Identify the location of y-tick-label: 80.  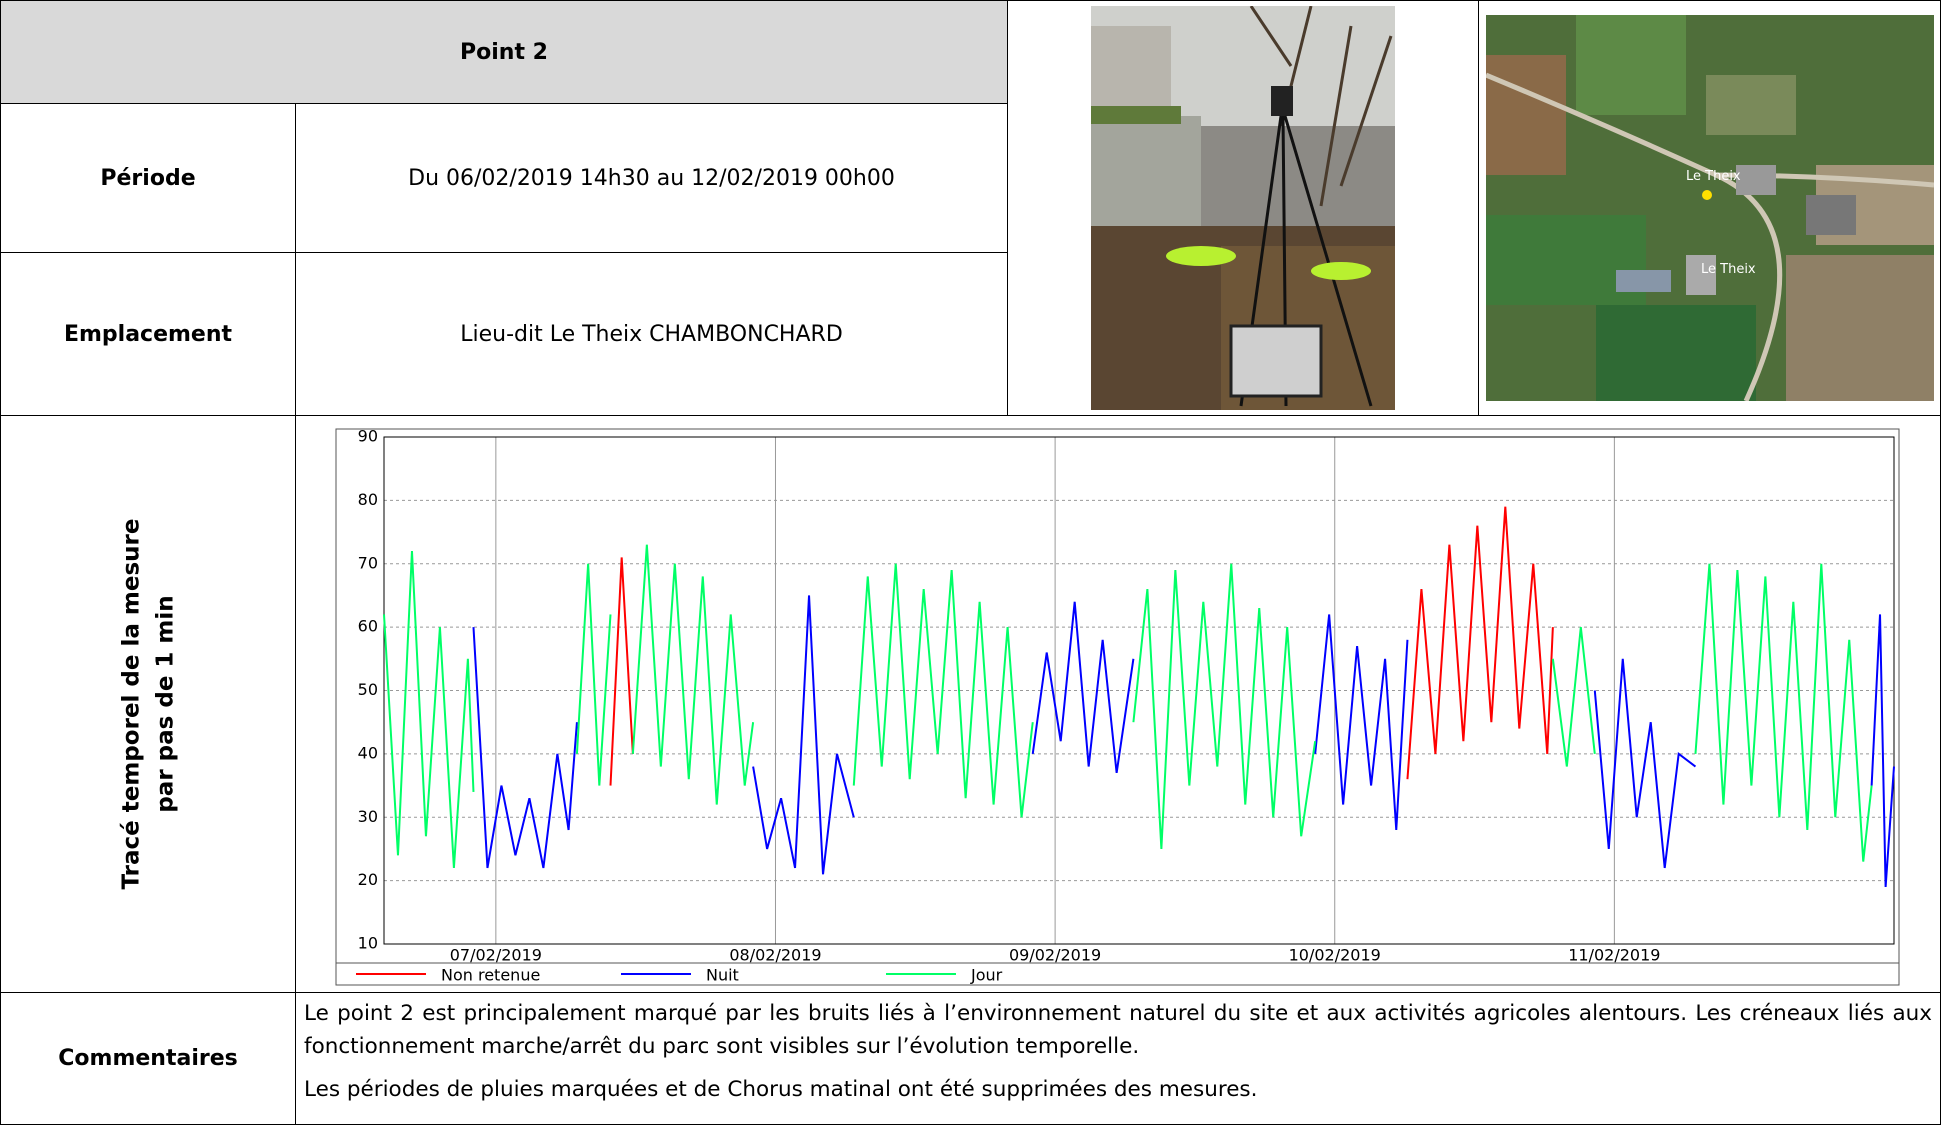
(368, 499).